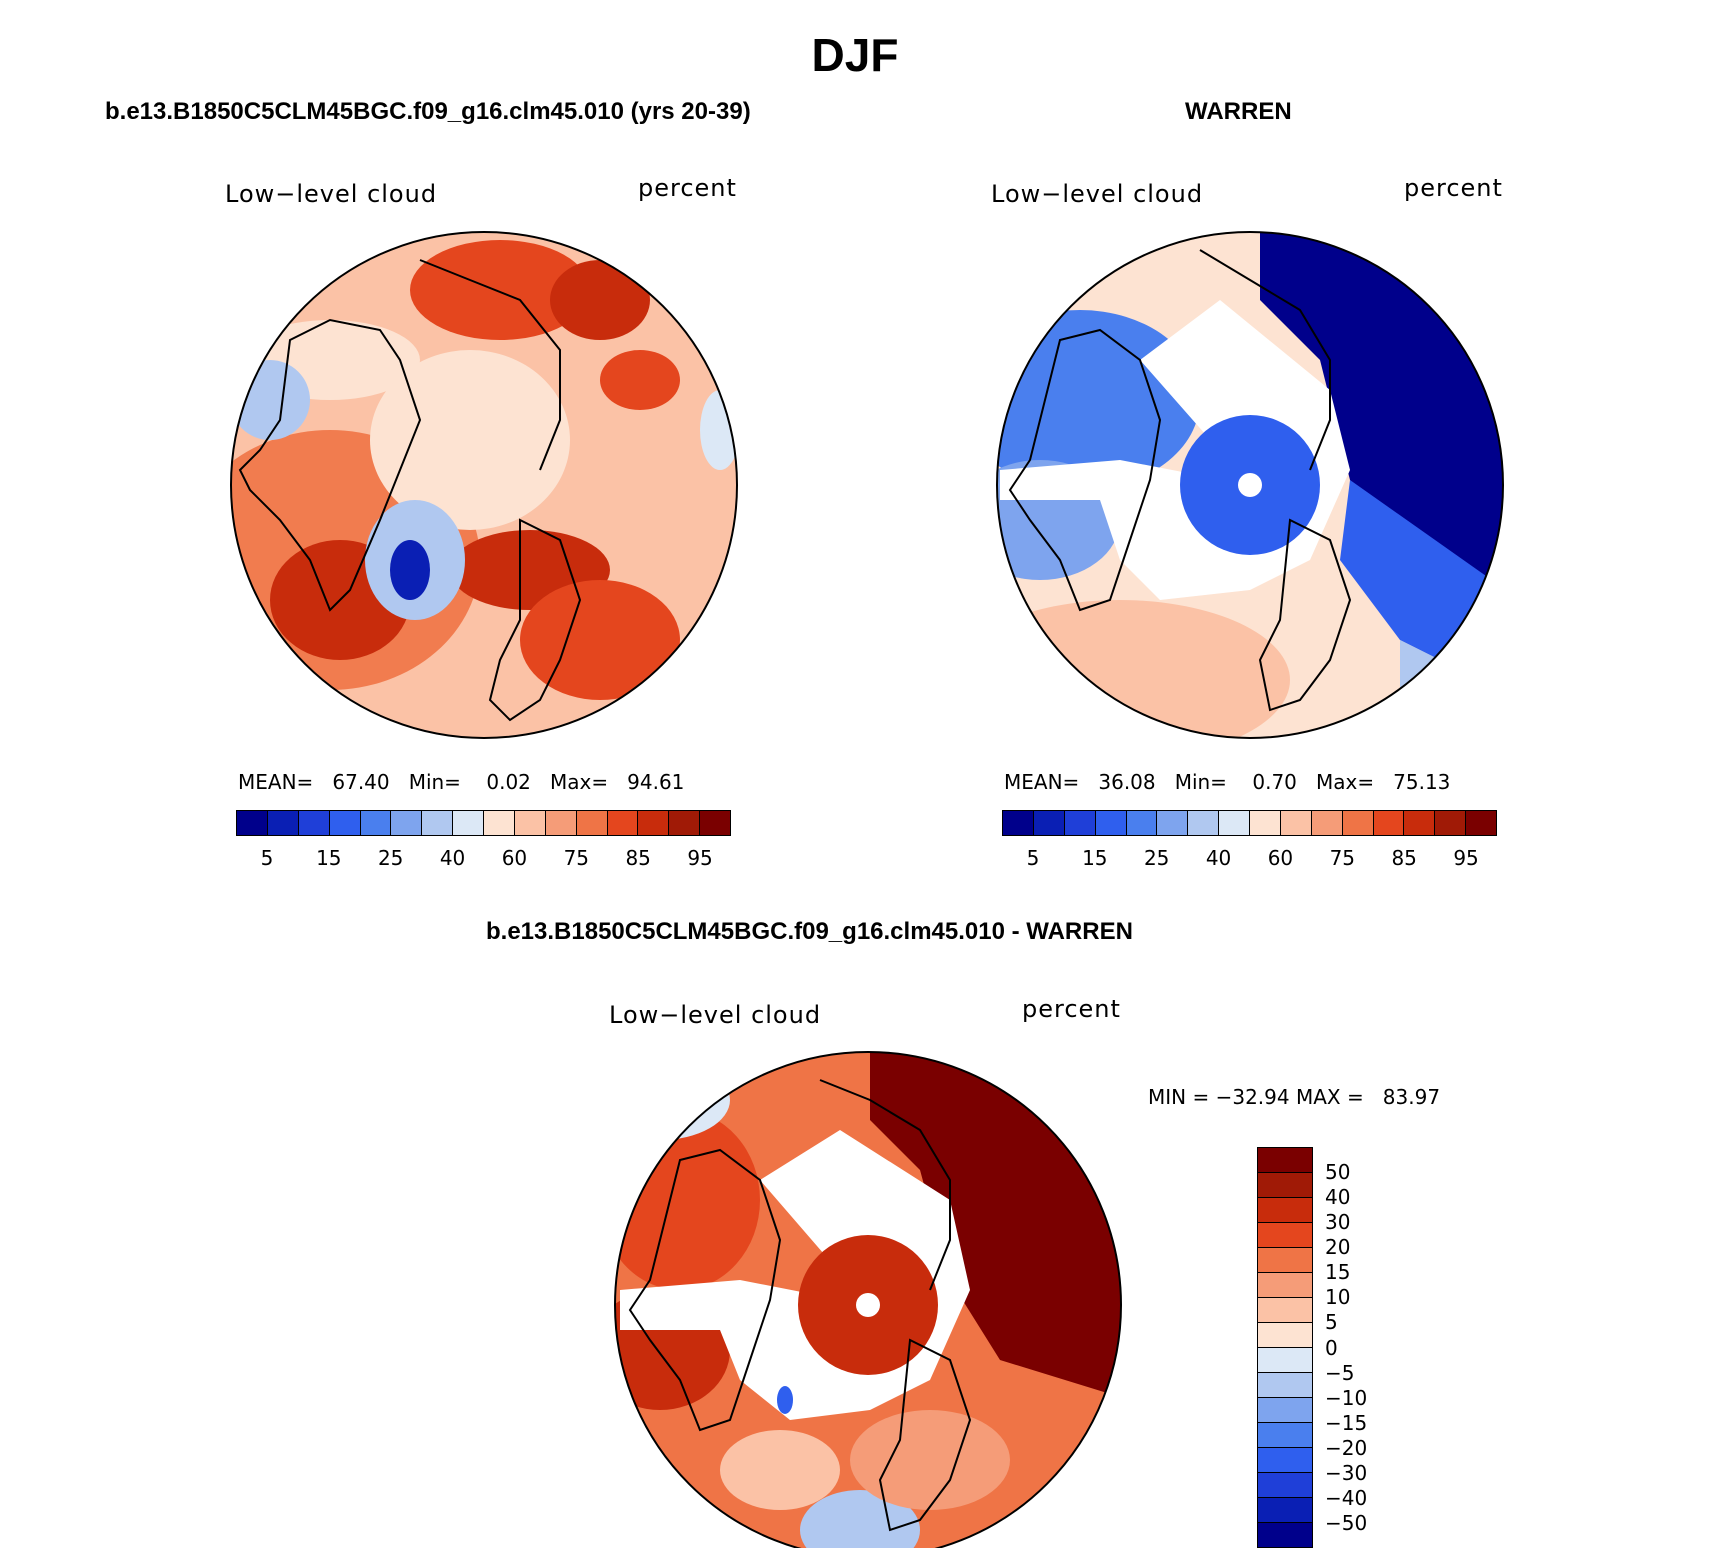 The height and width of the screenshot is (1548, 1710). I want to click on colorbar-tick-label: −30, so click(1346, 1472).